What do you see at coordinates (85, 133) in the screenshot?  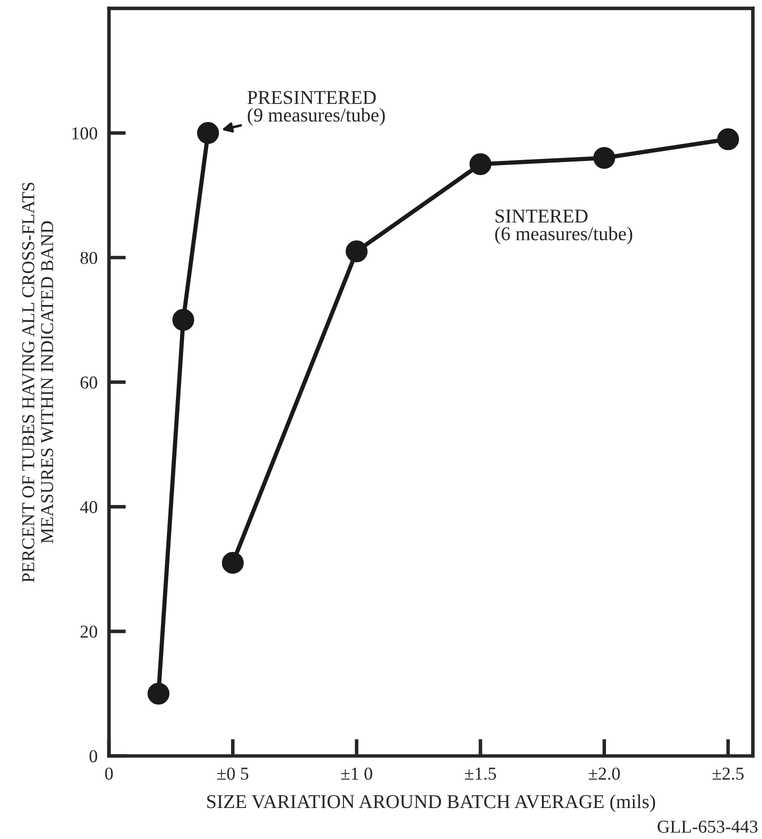 I see `y-tick-label: 100` at bounding box center [85, 133].